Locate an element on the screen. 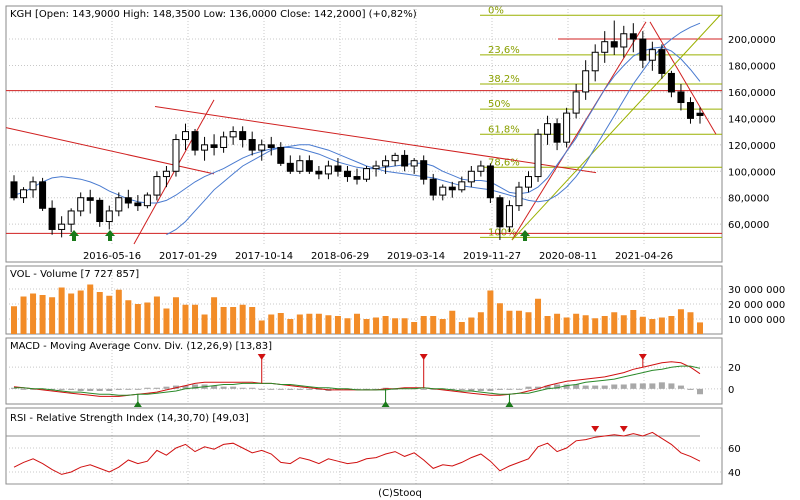 The width and height of the screenshot is (800, 500). macd-y-tick: 0 is located at coordinates (731, 390).